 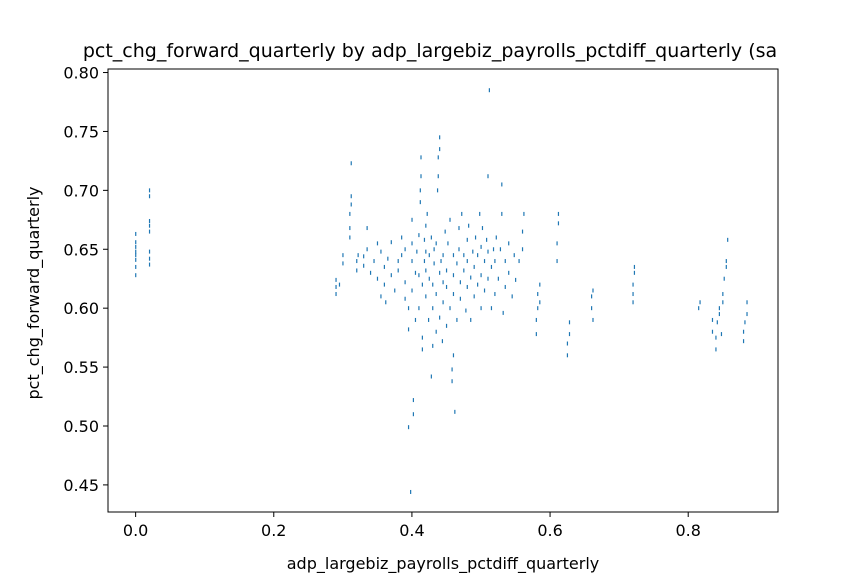 I want to click on y-tick-label: 0.65, so click(x=81, y=249).